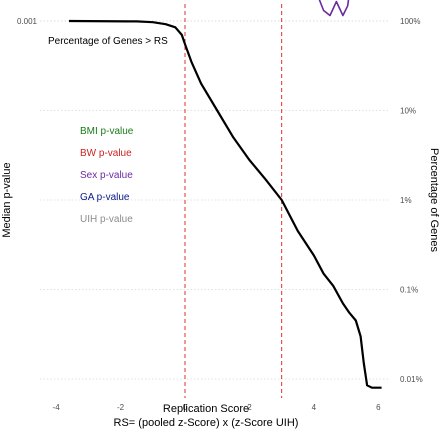 This screenshot has width=439, height=440. I want to click on y-right-tick-label: 1%, so click(406, 200).